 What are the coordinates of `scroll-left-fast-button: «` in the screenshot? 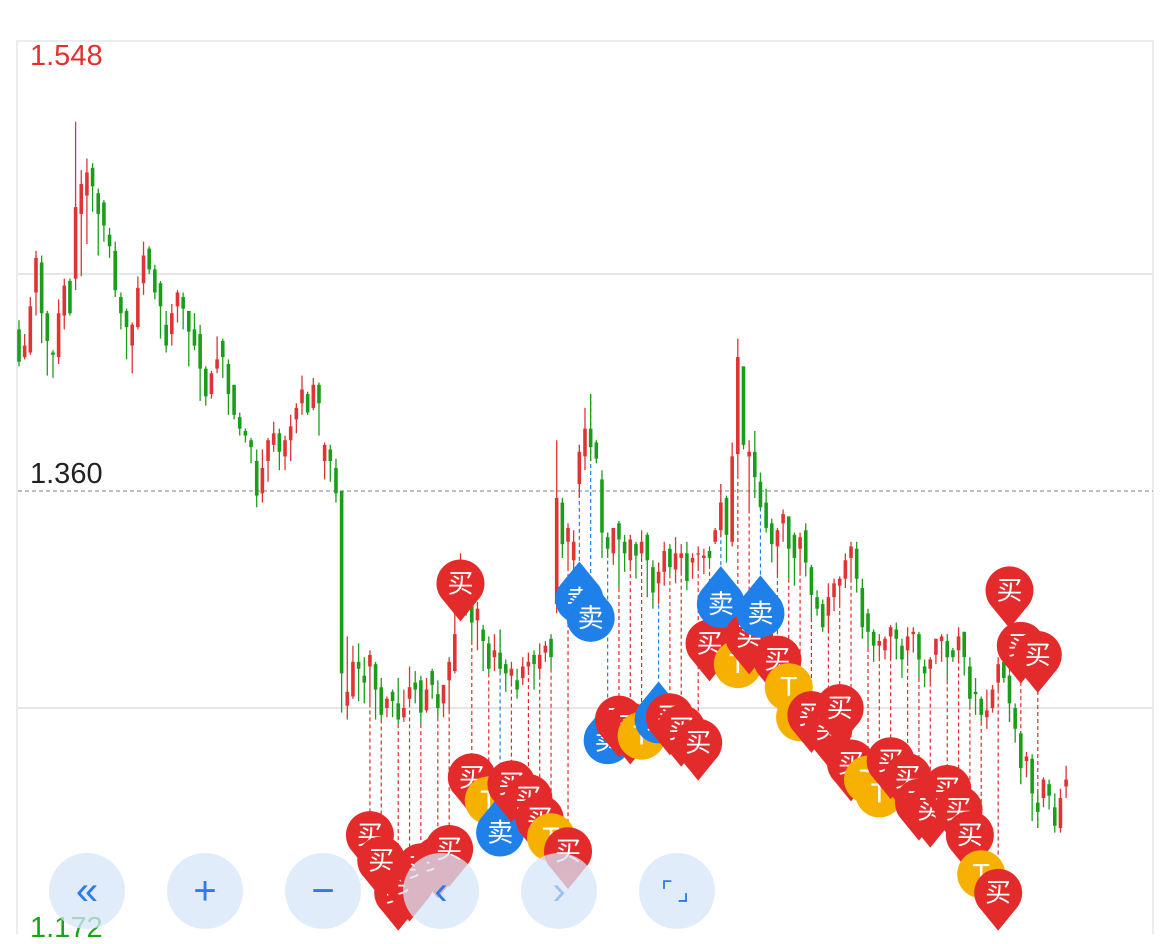 It's located at (87, 891).